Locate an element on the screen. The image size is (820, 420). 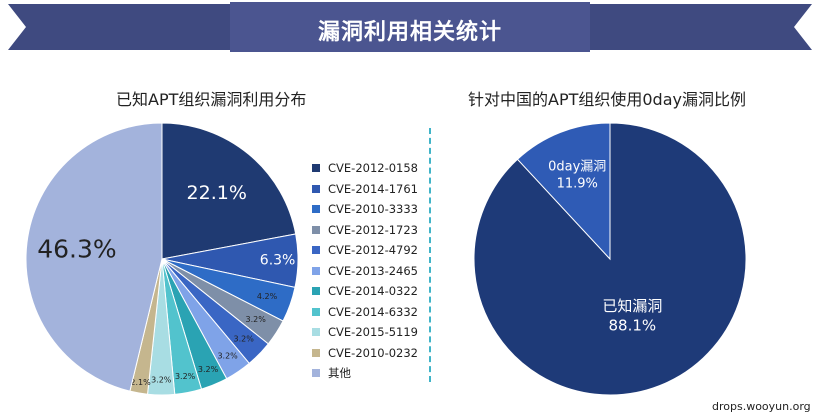
legend-label: CVE-2014-6332 is located at coordinates (373, 311).